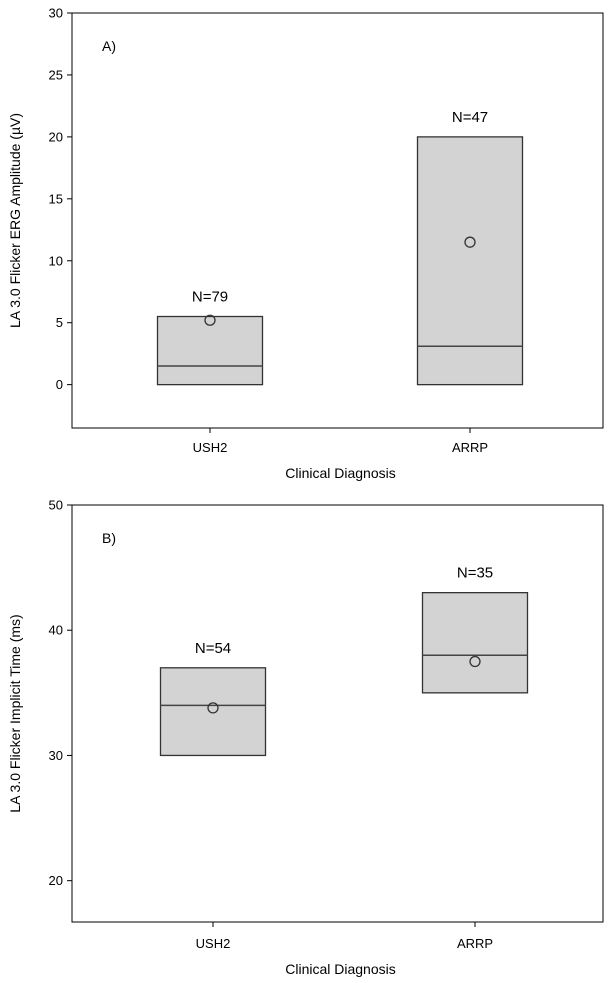  I want to click on panel-a-box-ush2, so click(210, 350).